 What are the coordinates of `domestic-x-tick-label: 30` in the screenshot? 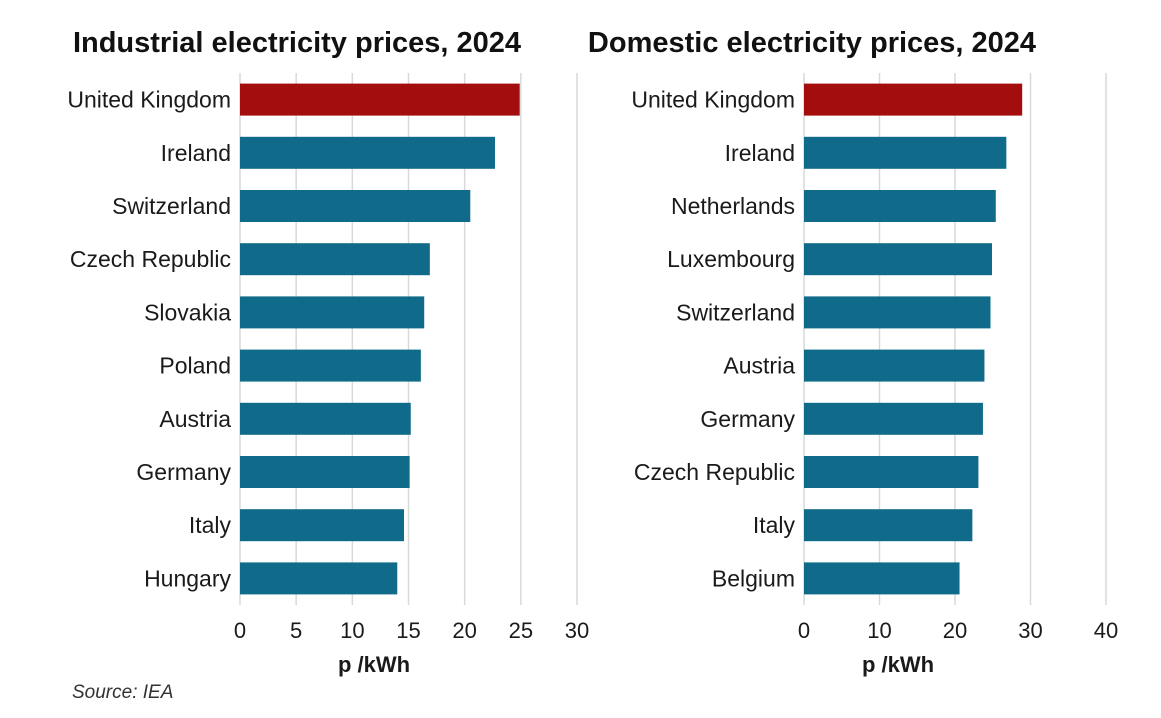 It's located at (1030, 630).